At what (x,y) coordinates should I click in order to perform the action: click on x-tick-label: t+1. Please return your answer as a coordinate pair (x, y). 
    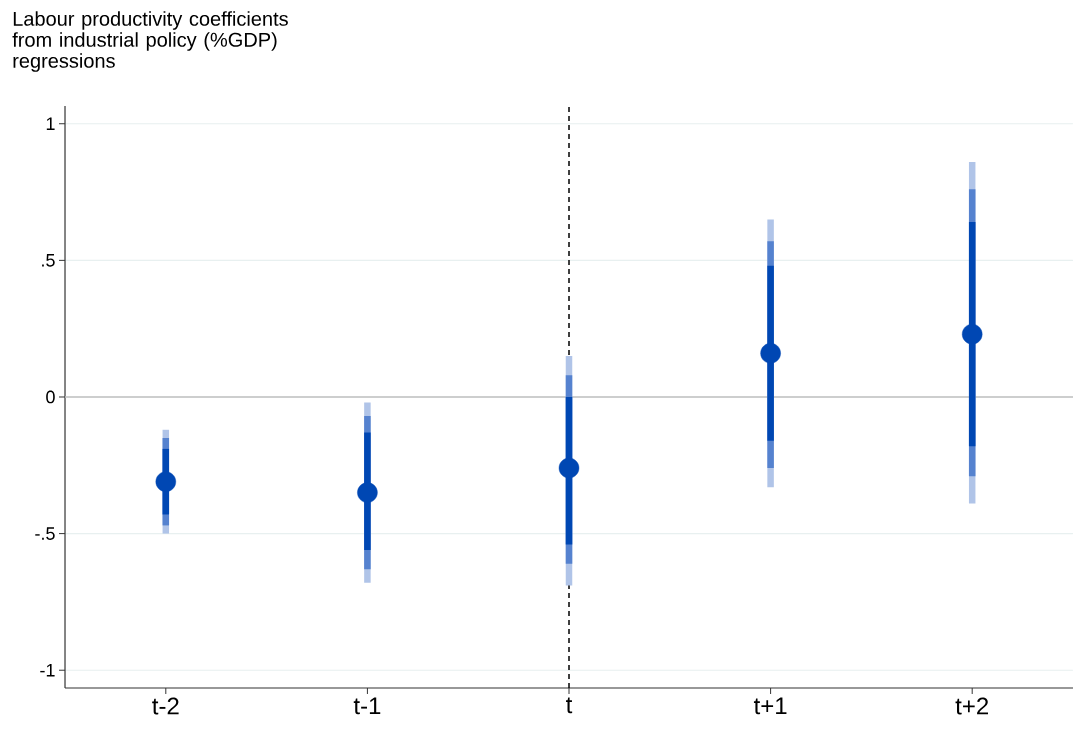
    Looking at the image, I should click on (770, 706).